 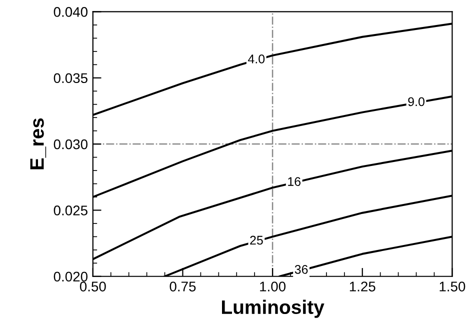 What do you see at coordinates (301, 269) in the screenshot?
I see `series-label: 36` at bounding box center [301, 269].